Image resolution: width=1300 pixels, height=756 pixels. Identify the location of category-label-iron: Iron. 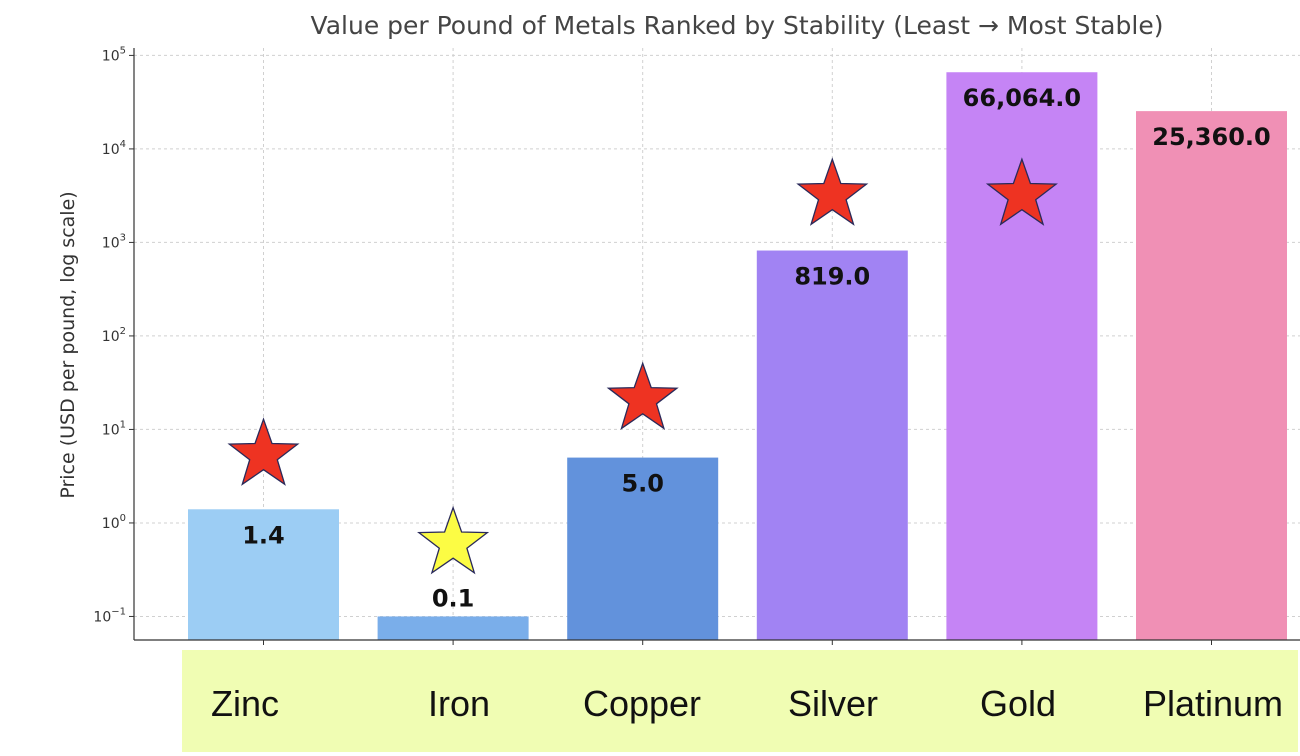
(459, 703).